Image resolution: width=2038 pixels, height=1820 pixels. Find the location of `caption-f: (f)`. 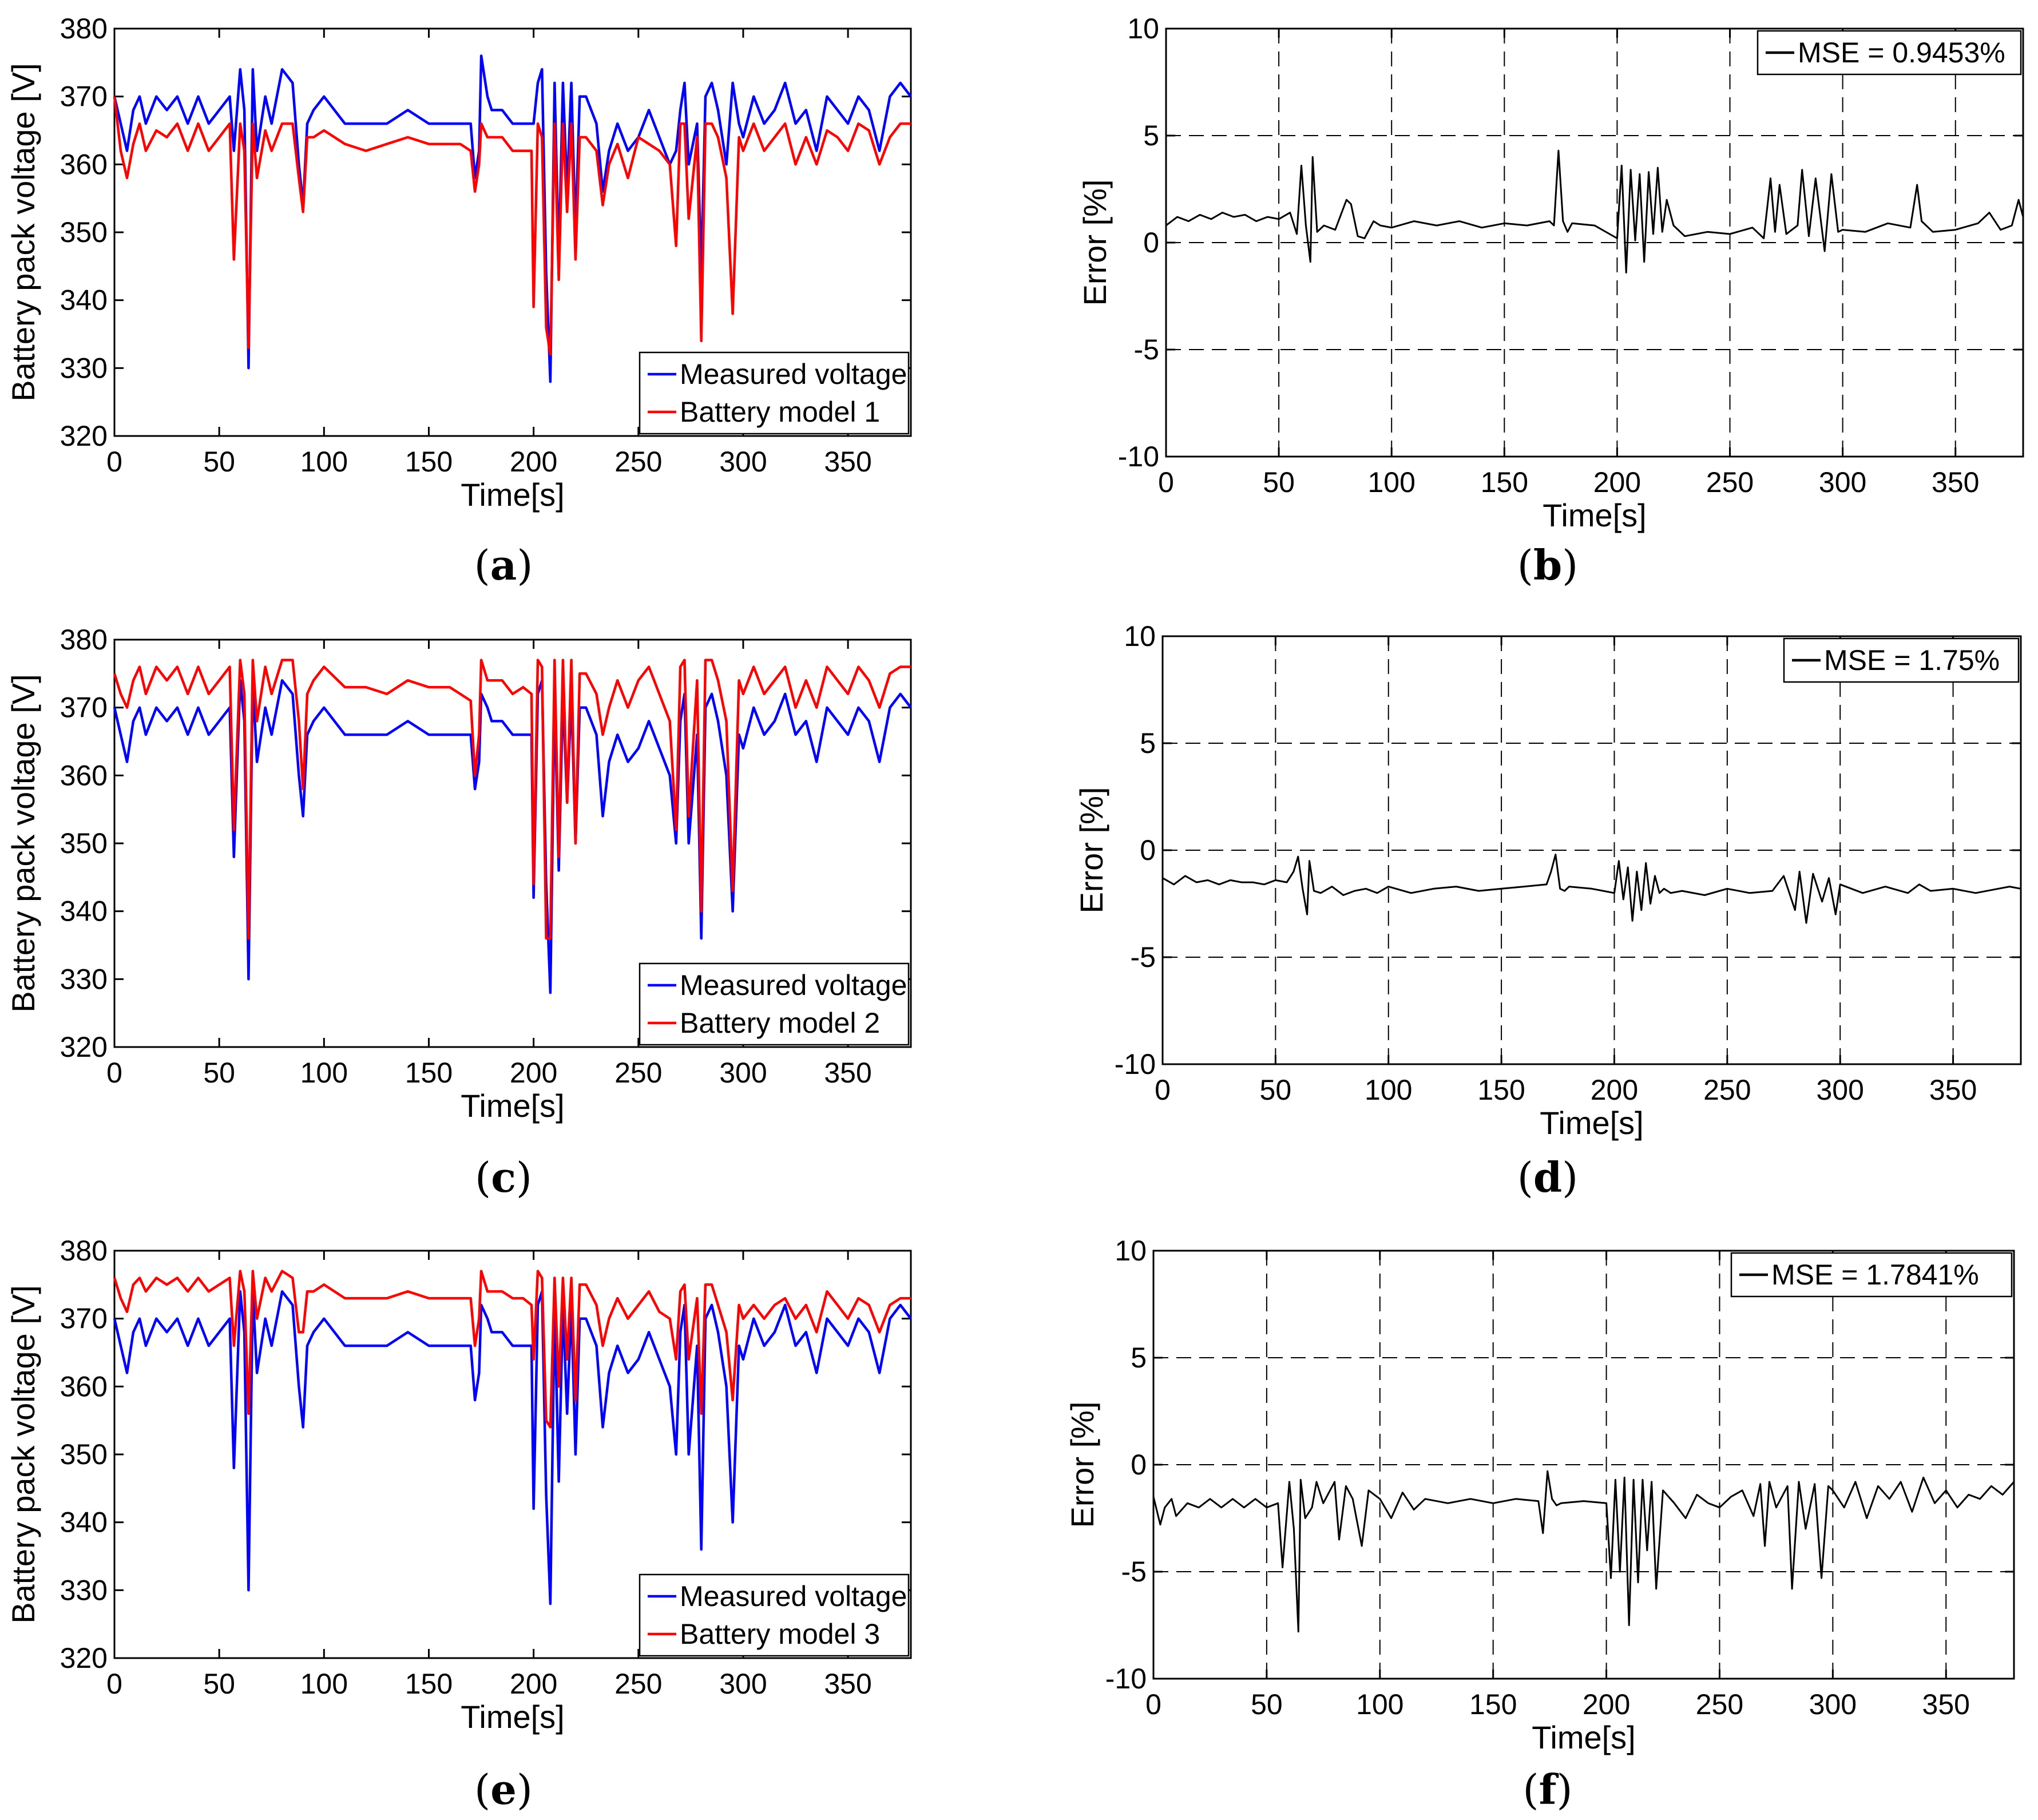

caption-f: (f) is located at coordinates (1547, 1789).